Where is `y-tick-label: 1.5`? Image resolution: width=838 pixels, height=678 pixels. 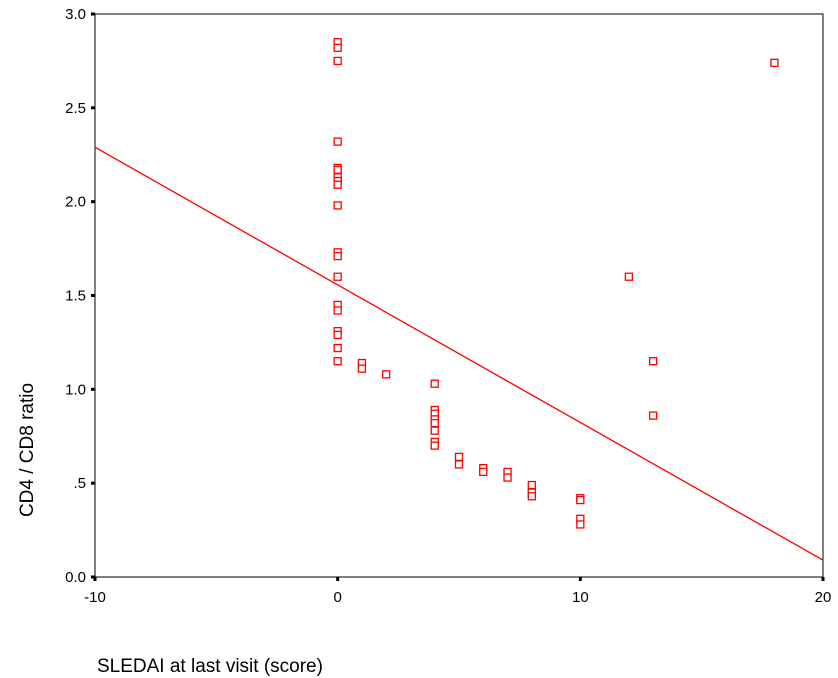
y-tick-label: 1.5 is located at coordinates (75, 296).